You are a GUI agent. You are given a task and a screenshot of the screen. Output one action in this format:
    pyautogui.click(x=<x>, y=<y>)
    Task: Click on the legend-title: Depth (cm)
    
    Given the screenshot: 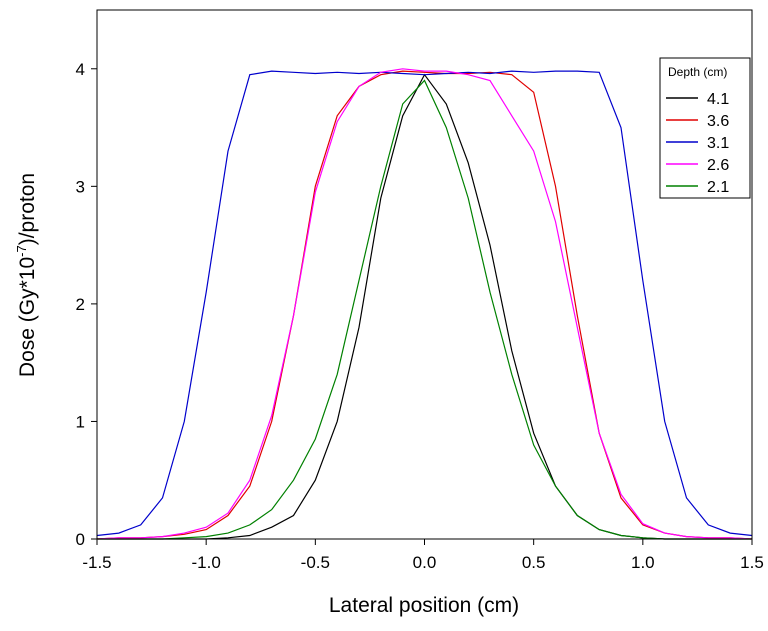 What is the action you would take?
    pyautogui.click(x=697, y=72)
    